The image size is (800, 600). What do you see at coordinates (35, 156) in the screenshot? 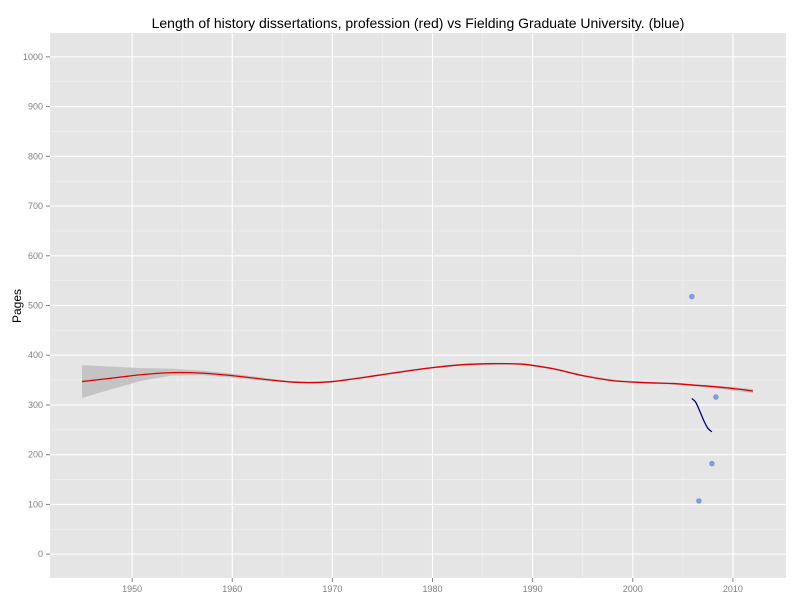
I see `y-tick-label: 800` at bounding box center [35, 156].